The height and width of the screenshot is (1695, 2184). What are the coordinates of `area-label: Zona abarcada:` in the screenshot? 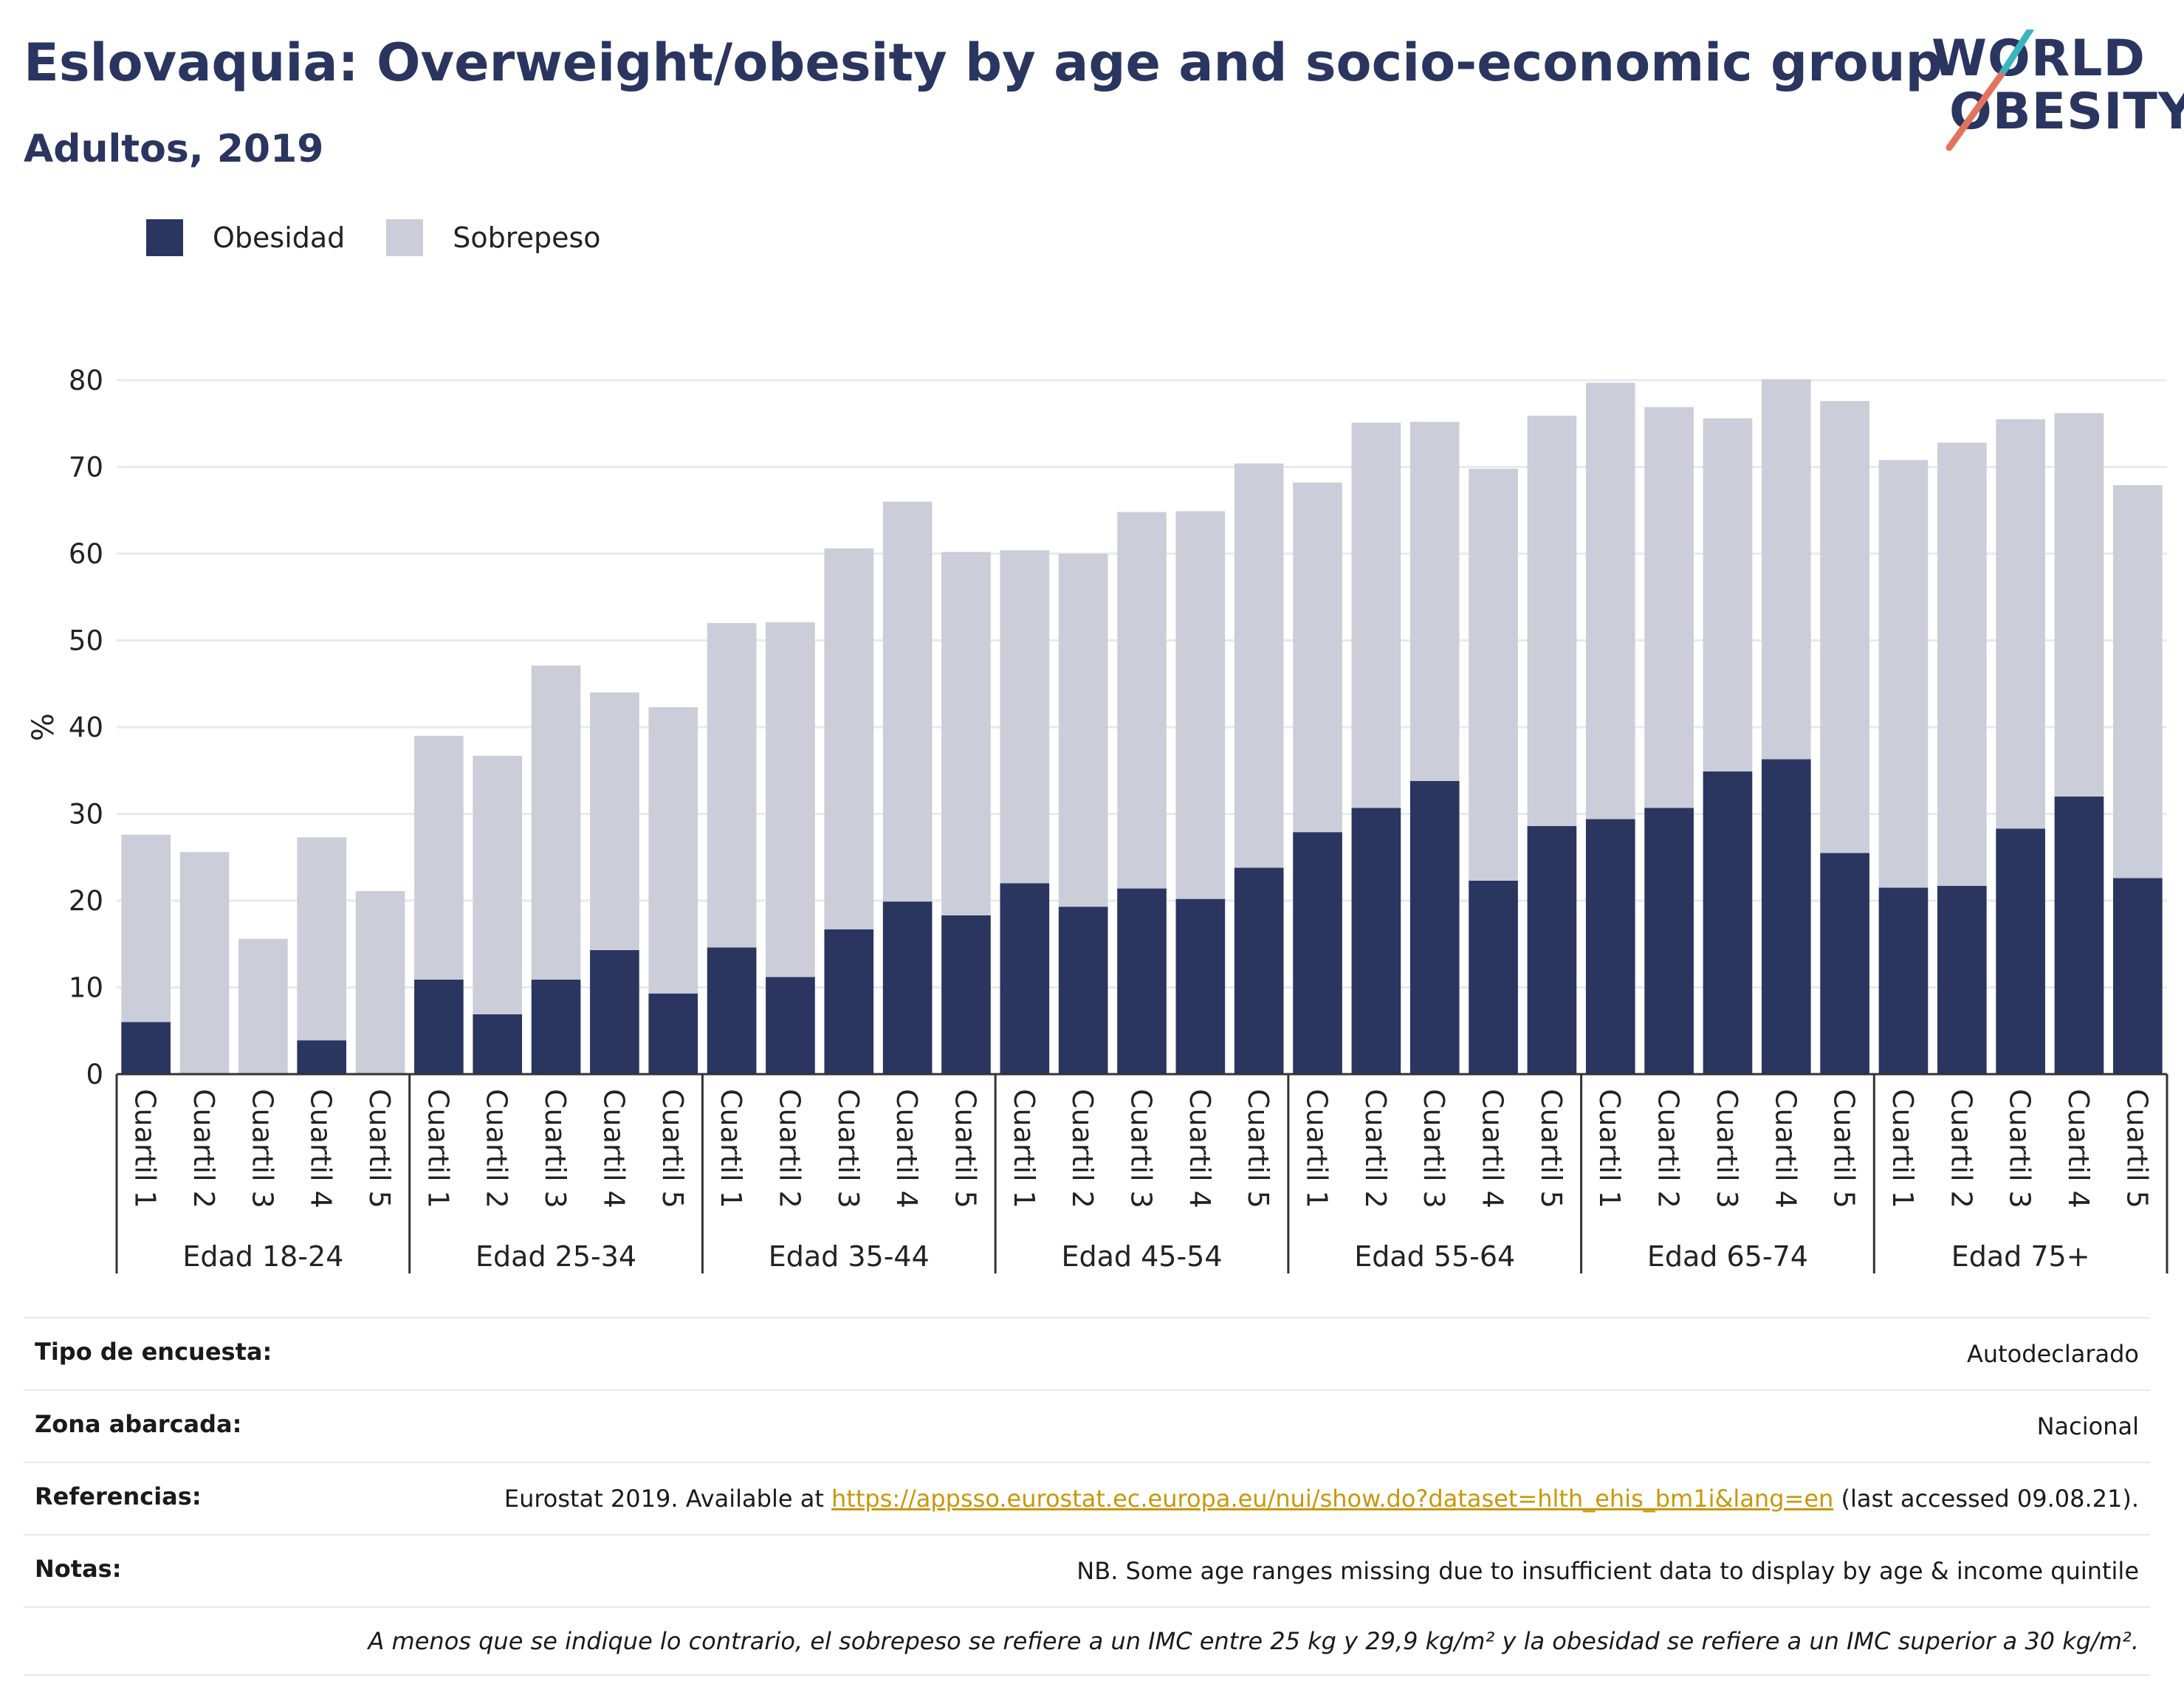 It's located at (138, 1424).